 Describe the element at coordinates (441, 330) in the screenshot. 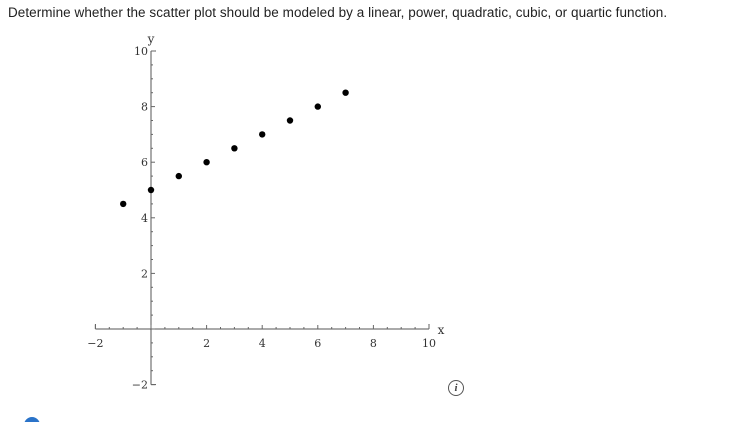

I see `x-axis-label: x` at that location.